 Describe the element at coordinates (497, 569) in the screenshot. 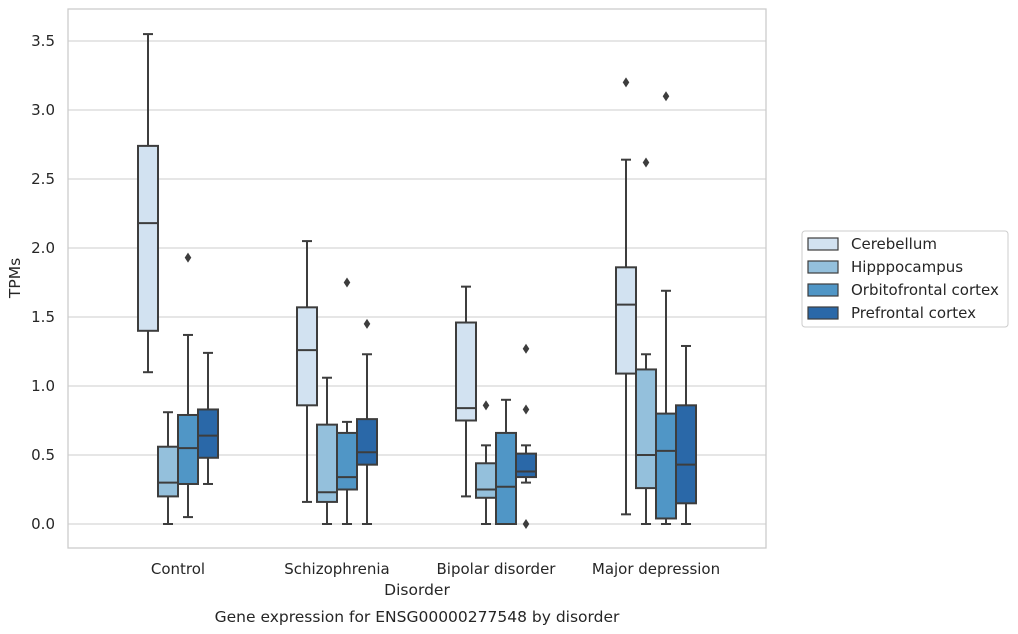

I see `x-tick-label: Bipolar disorder` at that location.